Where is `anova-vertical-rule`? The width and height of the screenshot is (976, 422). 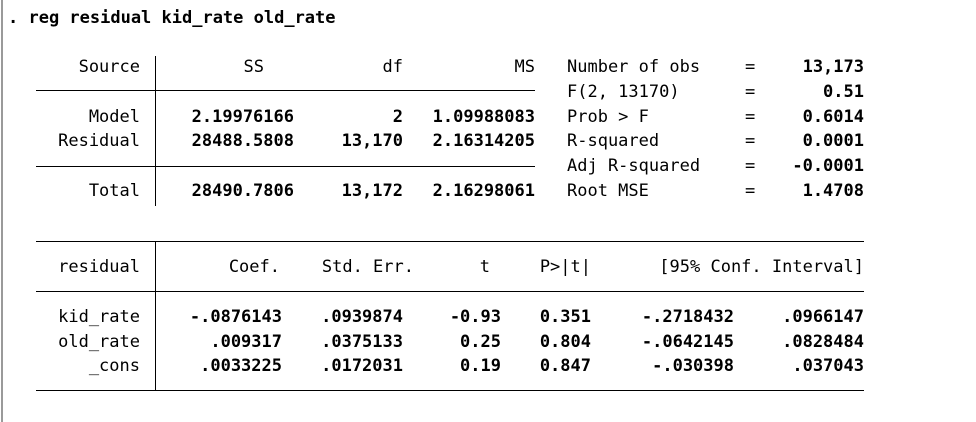
anova-vertical-rule is located at coordinates (155, 131).